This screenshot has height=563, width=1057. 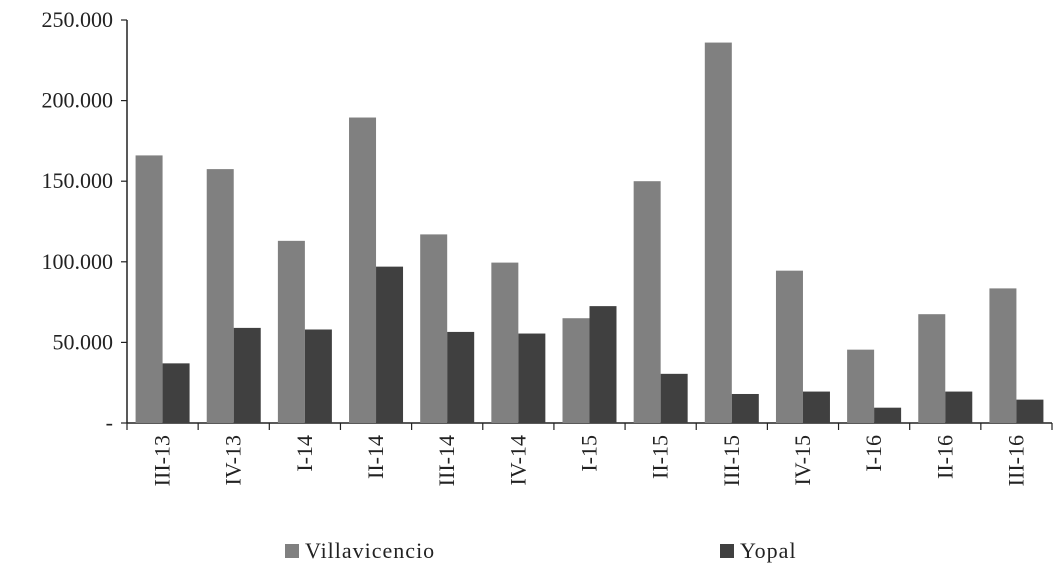 What do you see at coordinates (162, 460) in the screenshot?
I see `x-tick-label: III-13` at bounding box center [162, 460].